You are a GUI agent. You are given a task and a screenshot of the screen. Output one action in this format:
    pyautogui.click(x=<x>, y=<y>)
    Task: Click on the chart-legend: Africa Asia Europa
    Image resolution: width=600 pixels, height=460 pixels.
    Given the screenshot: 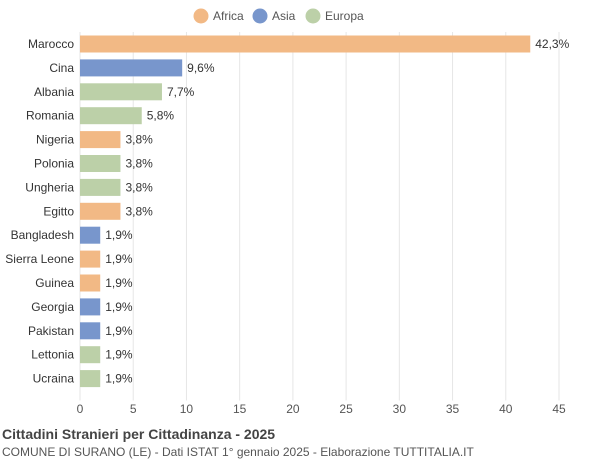 What is the action you would take?
    pyautogui.click(x=278, y=16)
    